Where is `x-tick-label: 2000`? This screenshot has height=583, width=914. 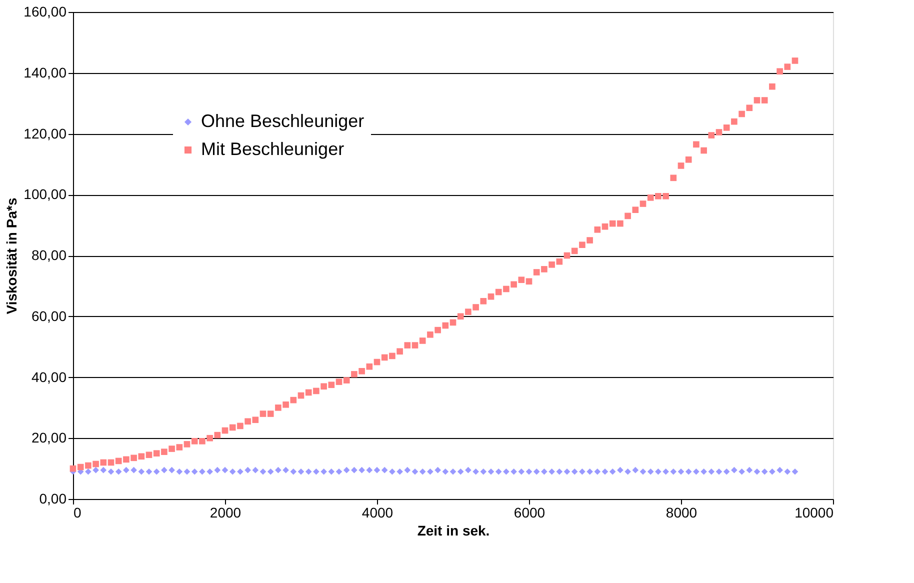 x-tick-label: 2000 is located at coordinates (226, 512).